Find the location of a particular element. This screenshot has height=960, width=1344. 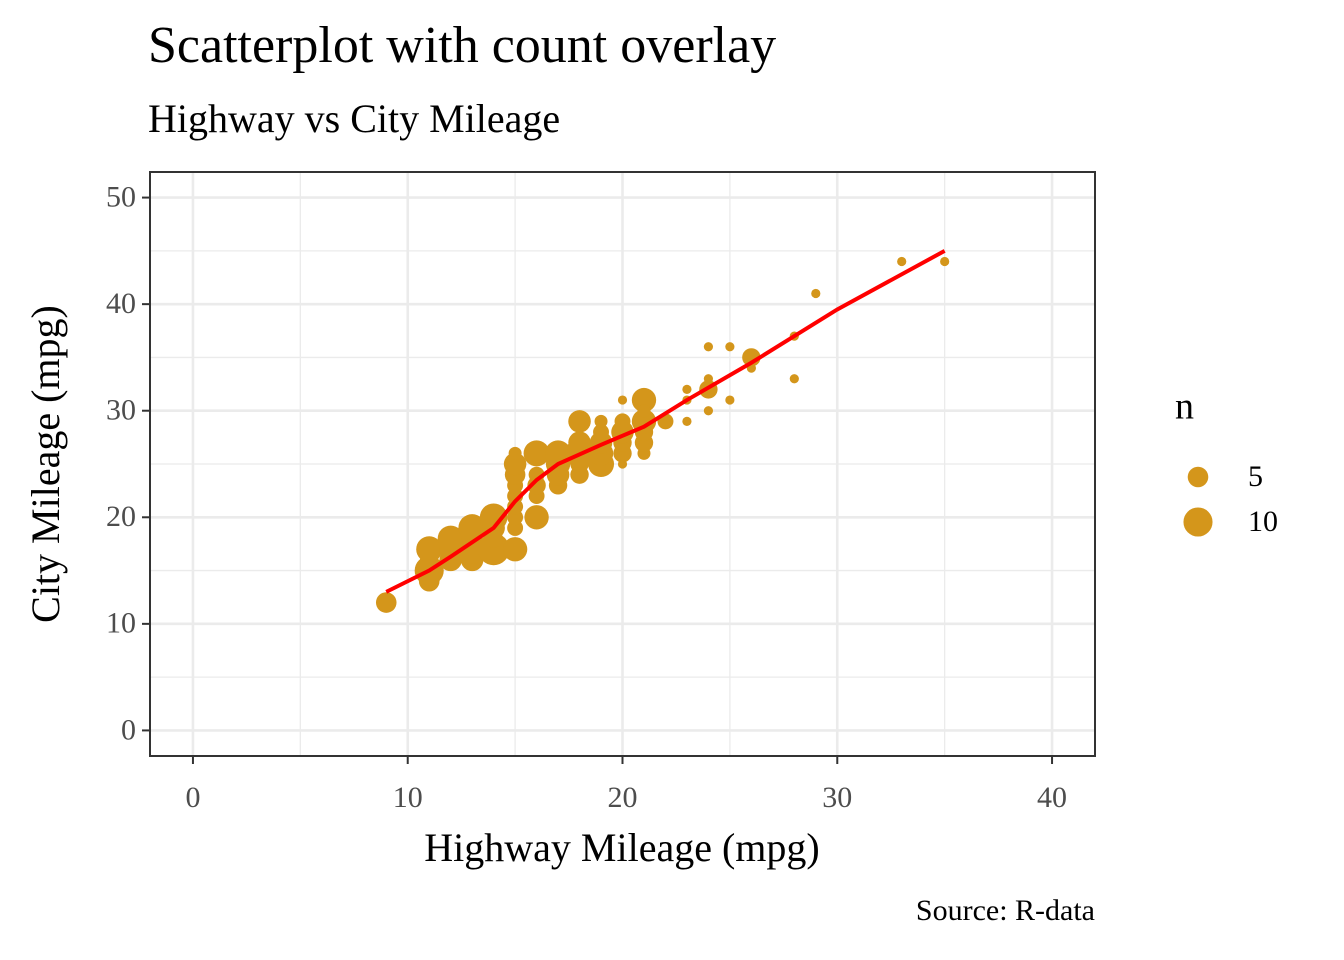

x-tick-label: 0 is located at coordinates (192, 797).